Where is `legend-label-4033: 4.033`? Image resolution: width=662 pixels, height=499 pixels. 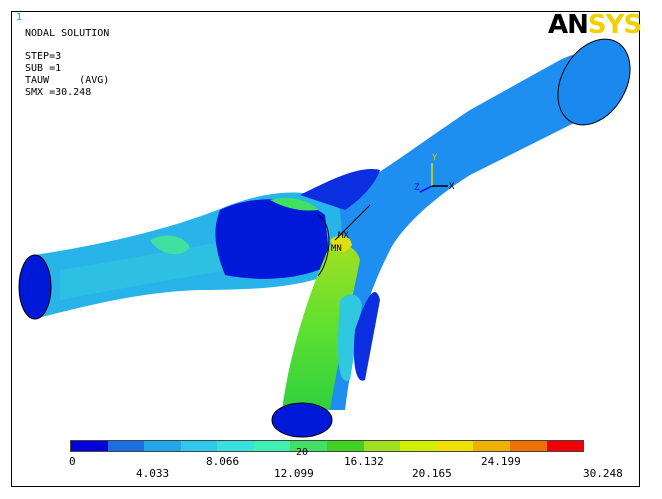 legend-label-4033: 4.033 is located at coordinates (153, 473).